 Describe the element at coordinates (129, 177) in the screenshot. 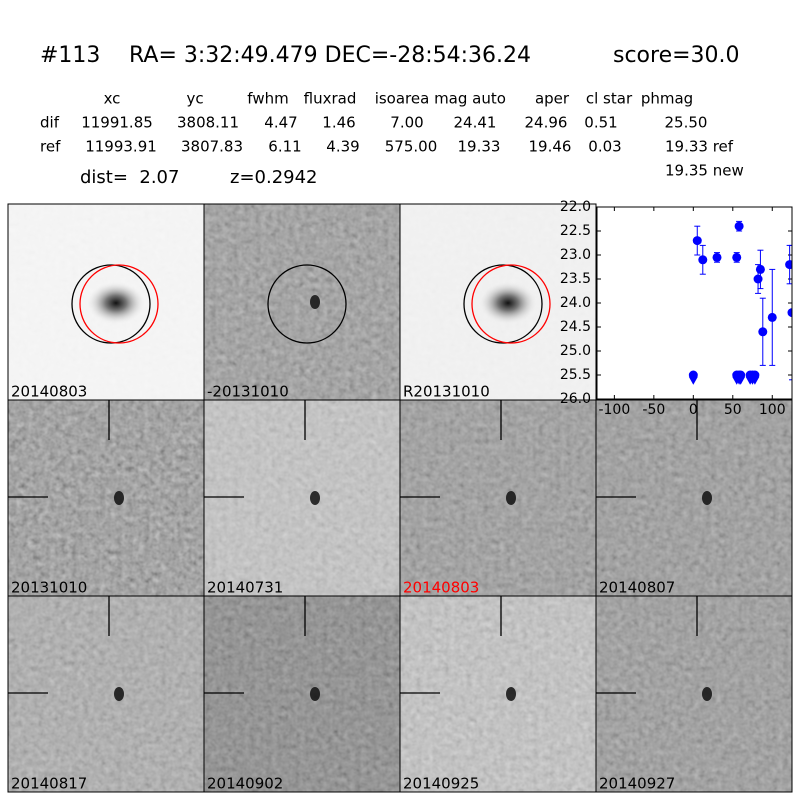

I see `distance: dist= 2.07` at that location.